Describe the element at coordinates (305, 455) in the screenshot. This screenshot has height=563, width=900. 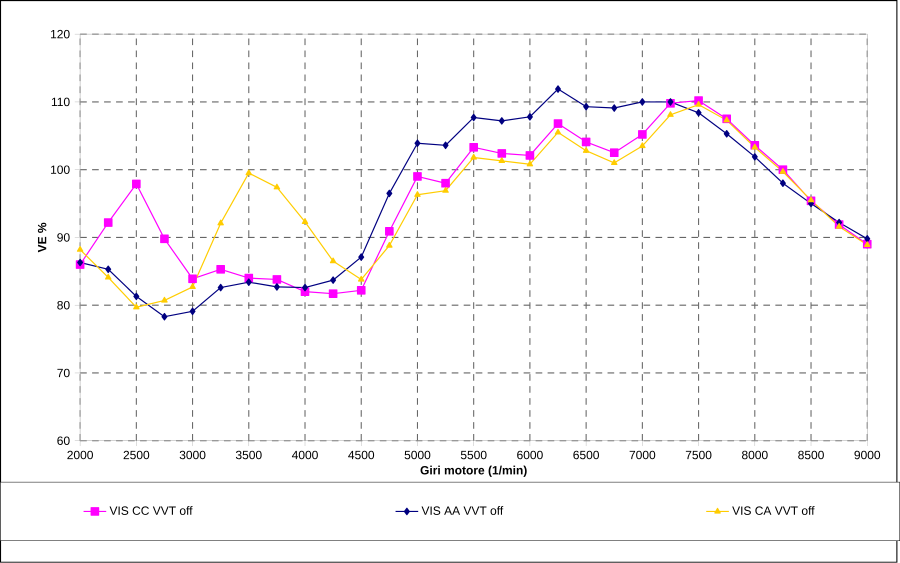
I see `x-tick-label: 4000` at that location.